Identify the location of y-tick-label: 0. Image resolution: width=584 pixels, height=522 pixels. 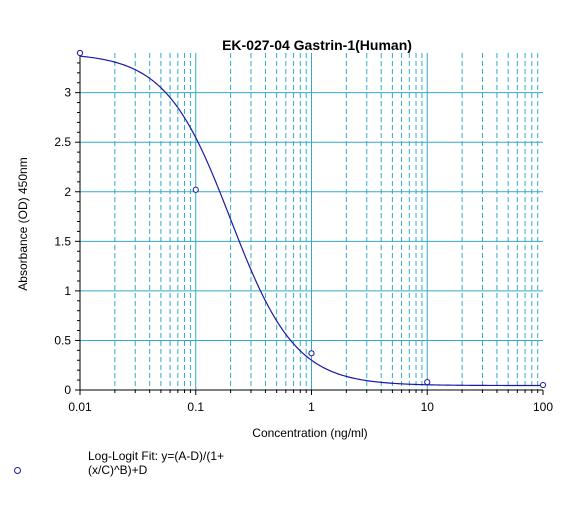
(67, 390).